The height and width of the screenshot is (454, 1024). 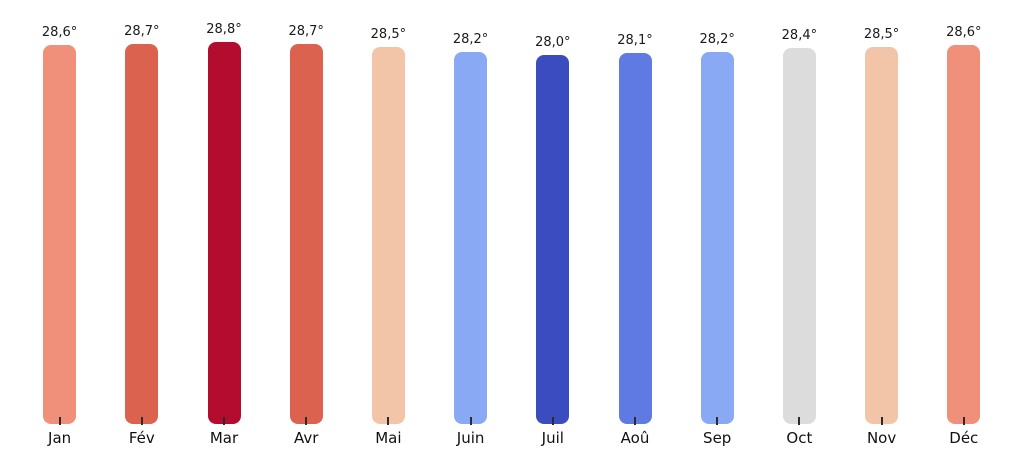 What do you see at coordinates (470, 438) in the screenshot?
I see `month-label: Juin` at bounding box center [470, 438].